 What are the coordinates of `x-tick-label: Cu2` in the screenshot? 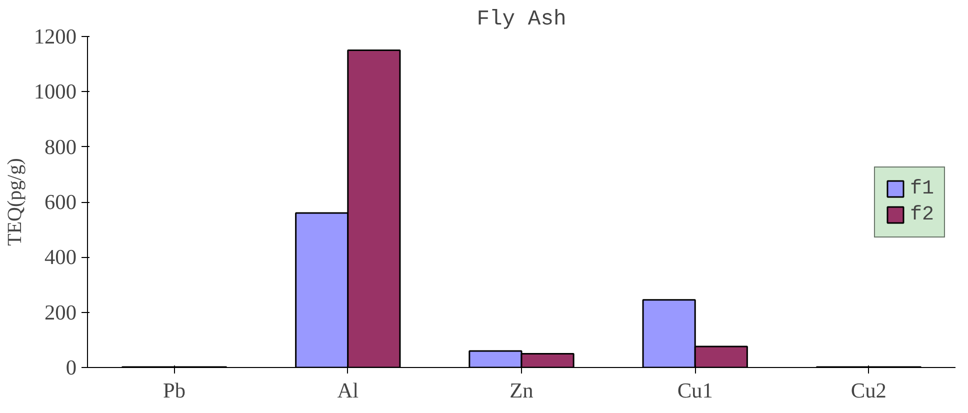 It's located at (868, 390).